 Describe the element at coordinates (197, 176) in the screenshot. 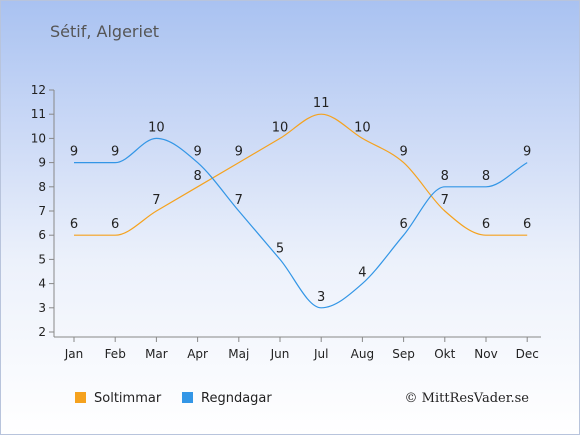

I see `data-label-soltimmar: 8` at that location.